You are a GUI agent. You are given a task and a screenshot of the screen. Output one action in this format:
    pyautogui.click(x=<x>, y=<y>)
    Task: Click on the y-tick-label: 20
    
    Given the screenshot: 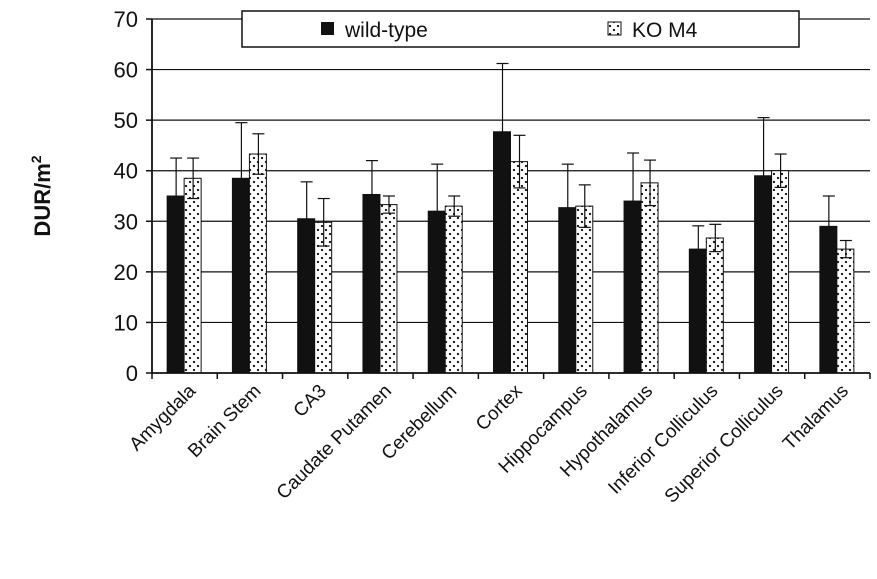 What is the action you would take?
    pyautogui.click(x=126, y=272)
    